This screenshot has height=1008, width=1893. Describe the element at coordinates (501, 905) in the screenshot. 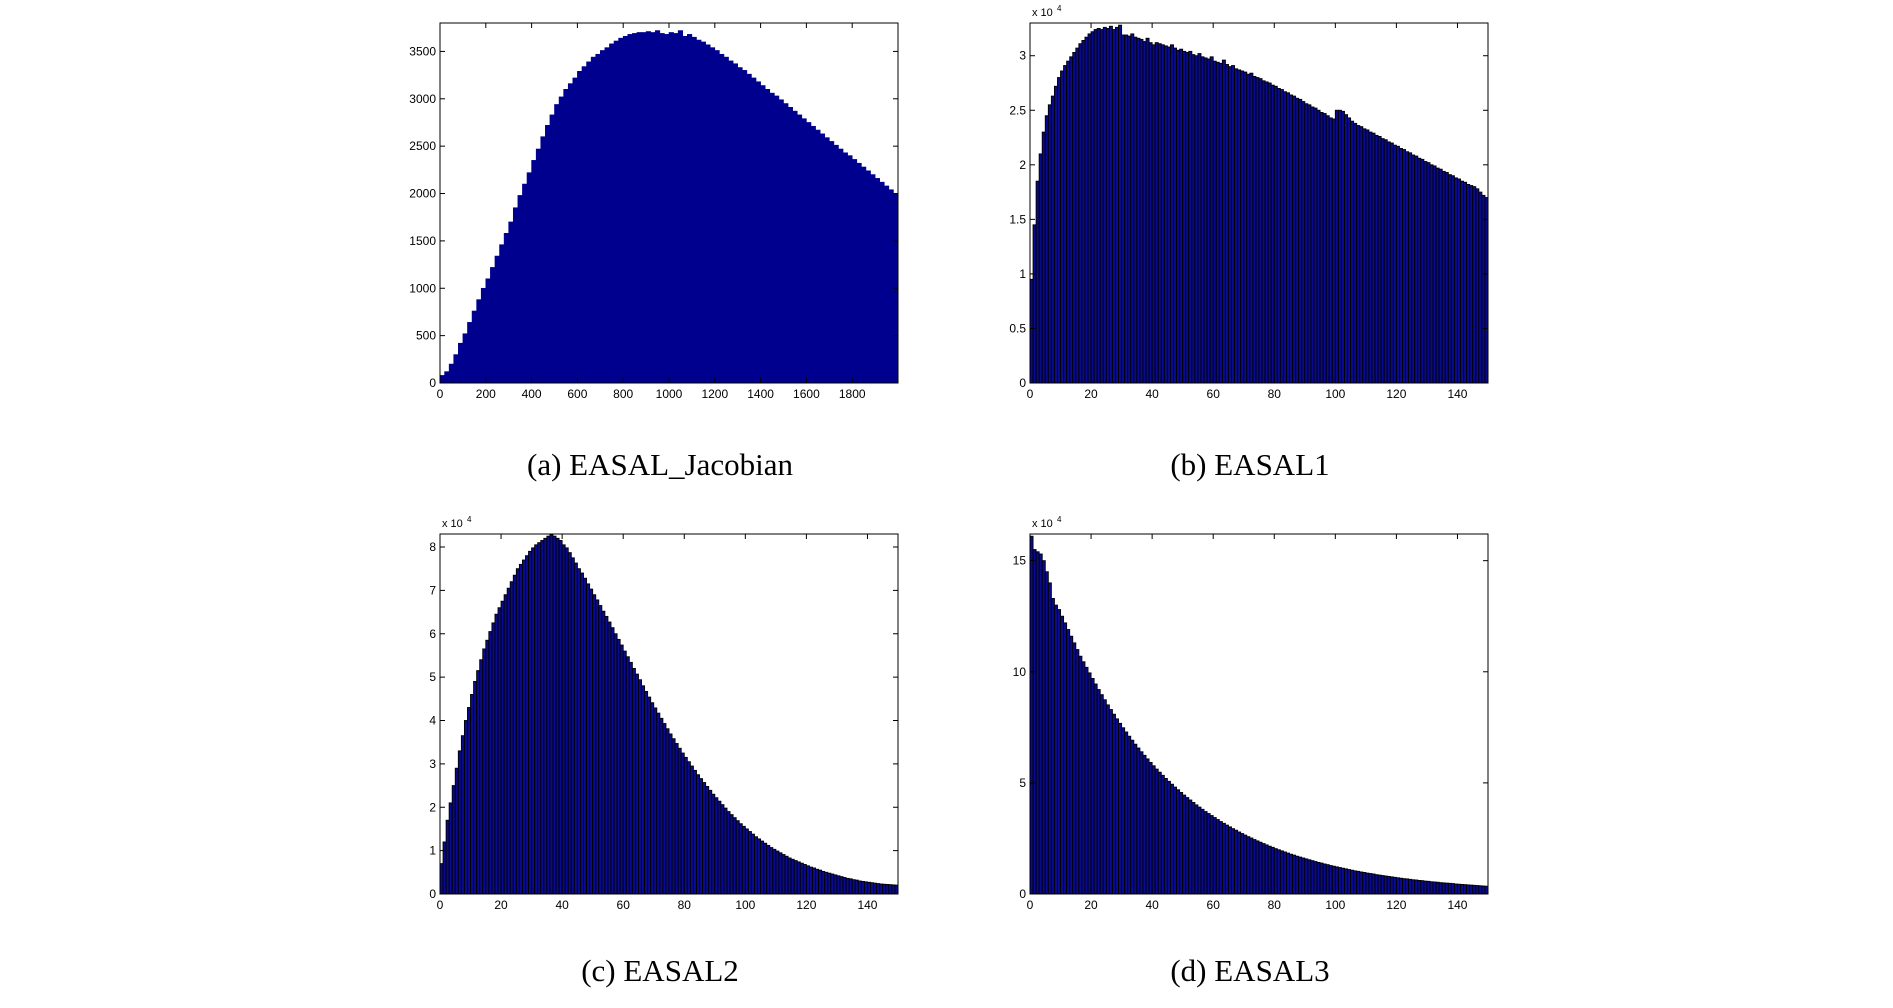

I see `x-tick-label-c: 20` at that location.